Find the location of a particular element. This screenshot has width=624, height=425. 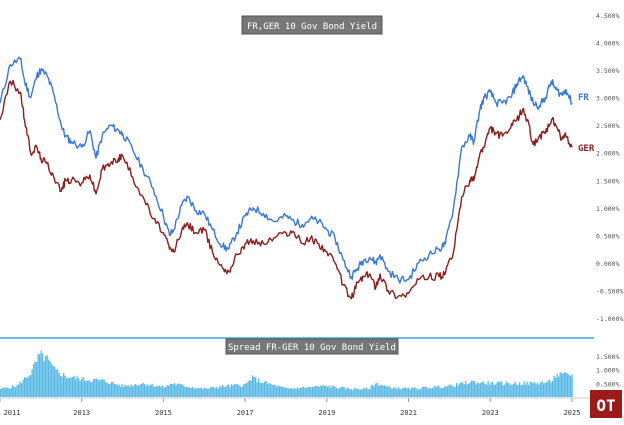

main-y-tick-label: 4.000% is located at coordinates (608, 44).